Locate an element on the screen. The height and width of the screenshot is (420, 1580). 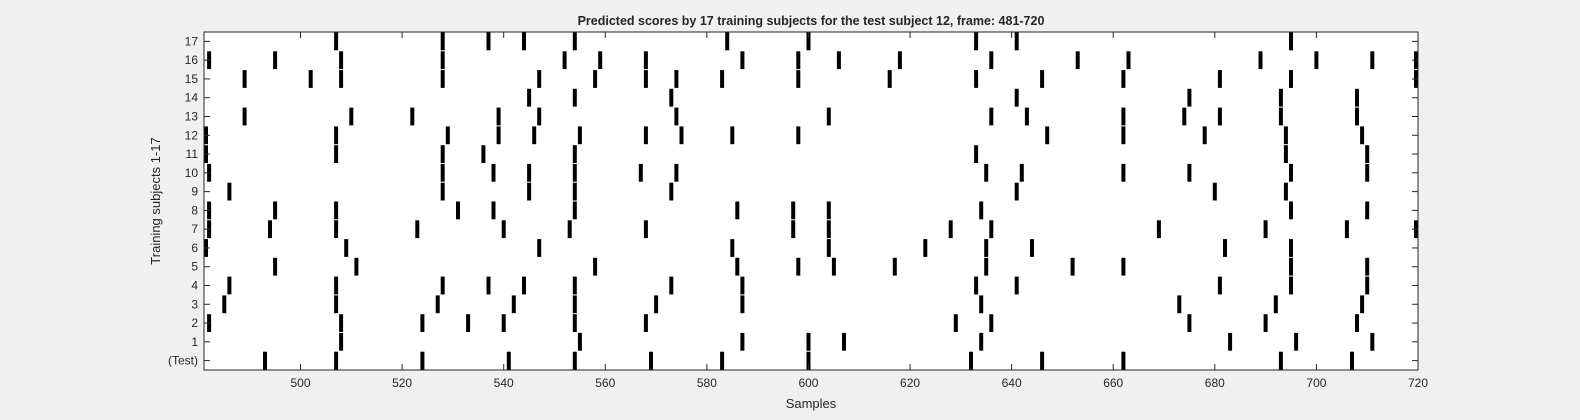
y-tick-label: 3 is located at coordinates (194, 304).